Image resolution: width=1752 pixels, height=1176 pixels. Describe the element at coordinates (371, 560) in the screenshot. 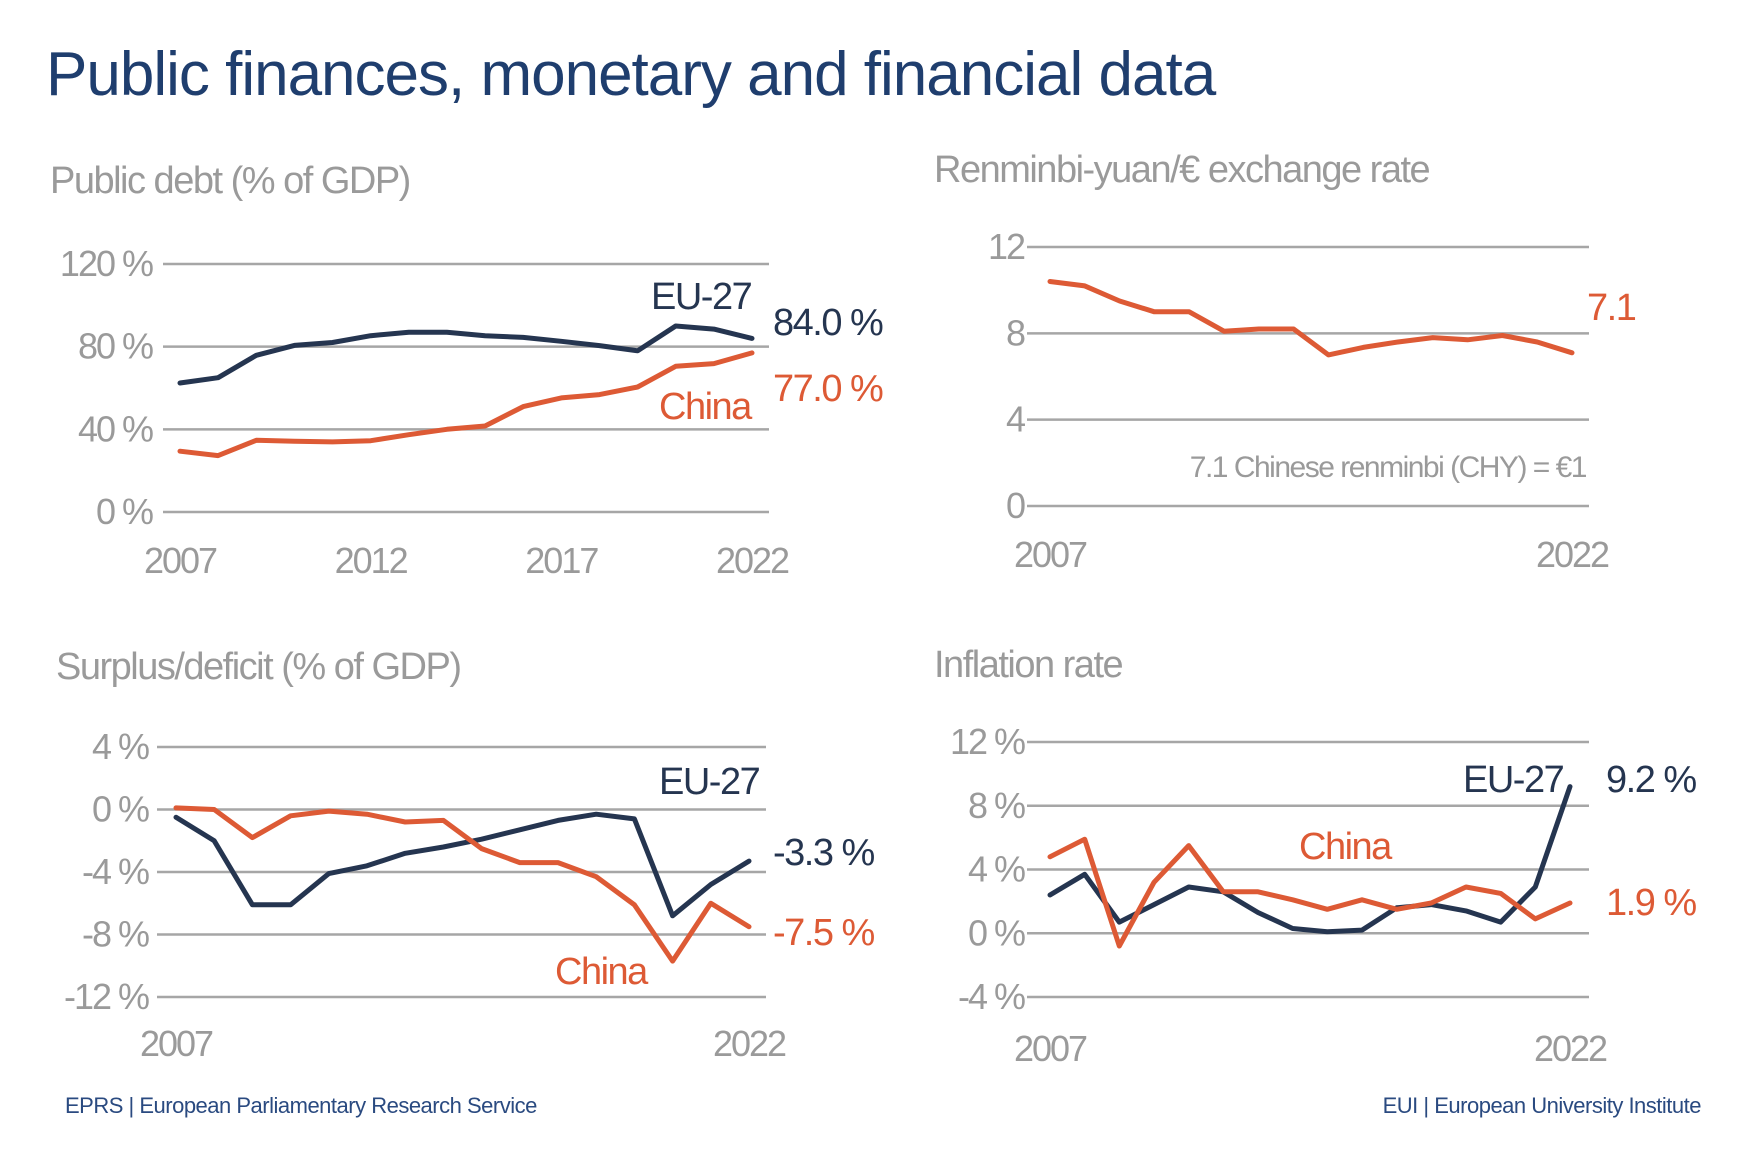

I see `x-tick-label: 2012` at that location.